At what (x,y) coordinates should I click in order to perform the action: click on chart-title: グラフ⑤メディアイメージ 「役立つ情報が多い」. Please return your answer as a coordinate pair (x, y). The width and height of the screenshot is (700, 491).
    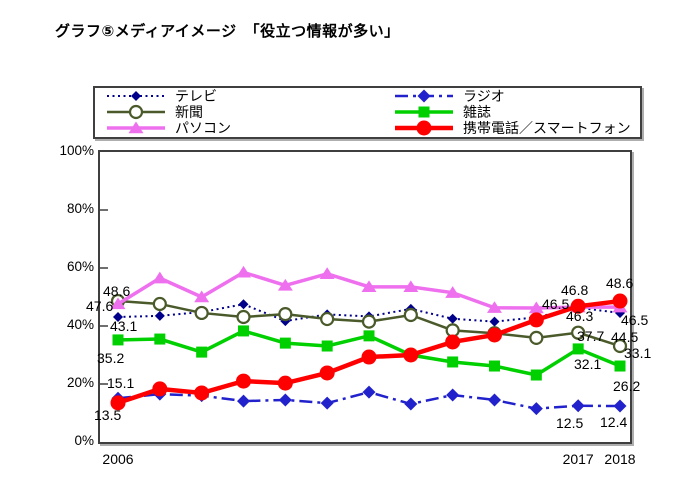
    Looking at the image, I should click on (227, 31).